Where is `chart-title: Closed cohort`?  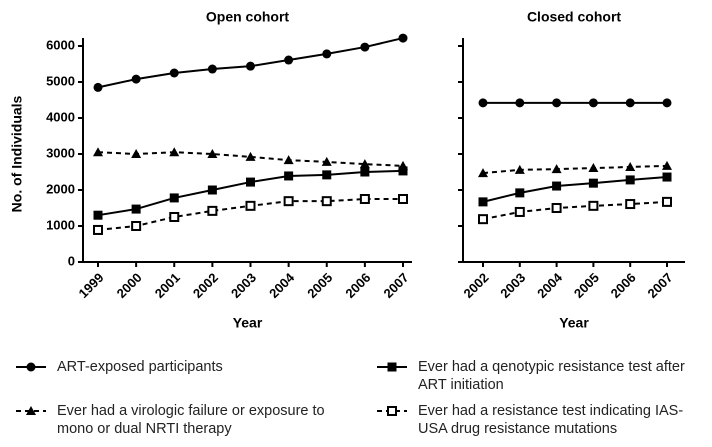
chart-title: Closed cohort is located at coordinates (574, 17).